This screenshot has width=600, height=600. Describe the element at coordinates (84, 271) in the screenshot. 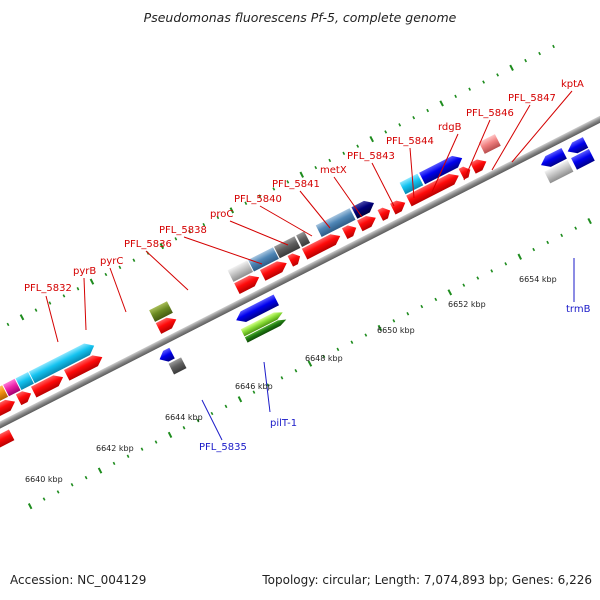

I see `gene-label-pyrb: pyrB` at that location.